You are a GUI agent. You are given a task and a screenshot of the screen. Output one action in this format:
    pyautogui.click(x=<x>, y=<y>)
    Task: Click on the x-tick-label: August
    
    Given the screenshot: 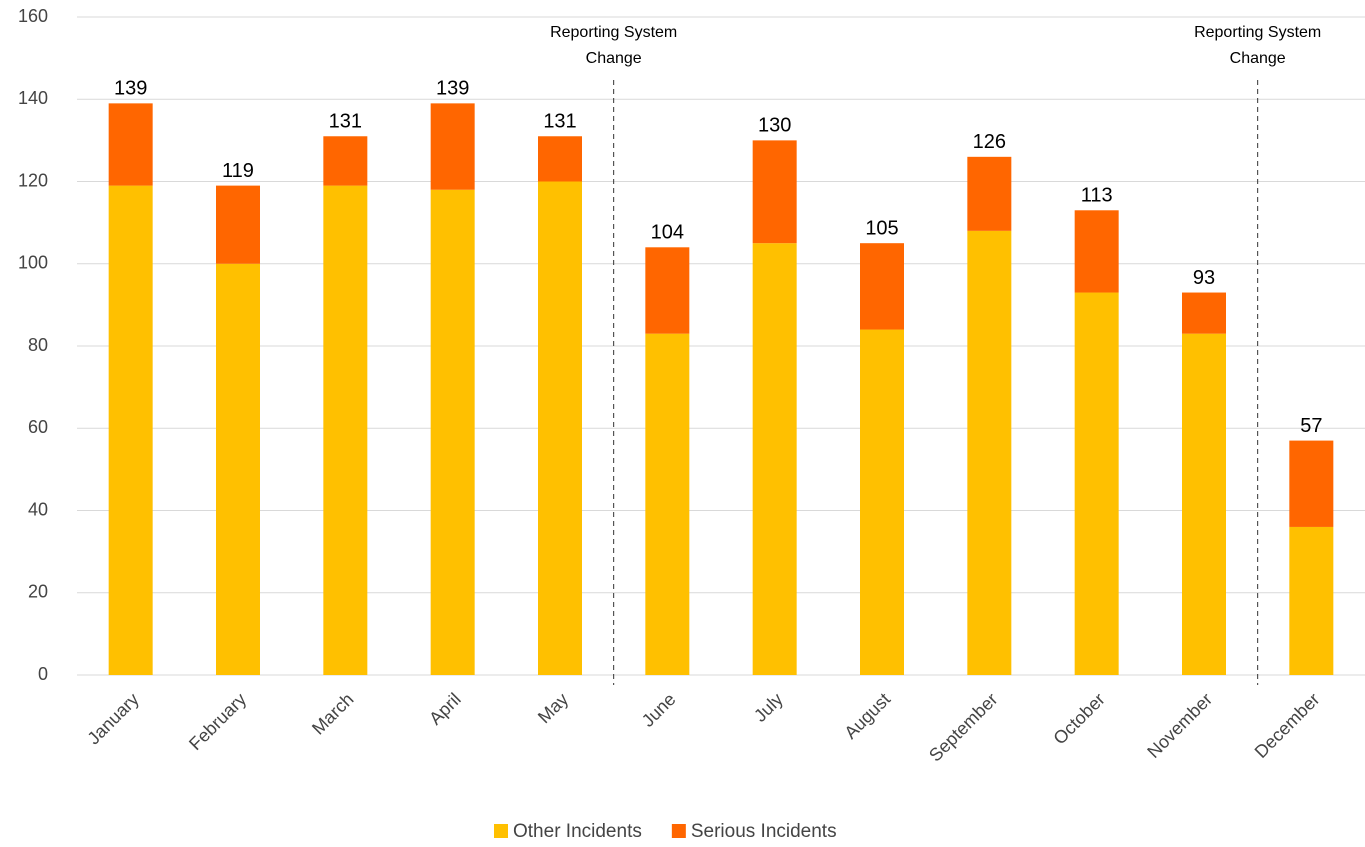 What is the action you would take?
    pyautogui.click(x=867, y=716)
    